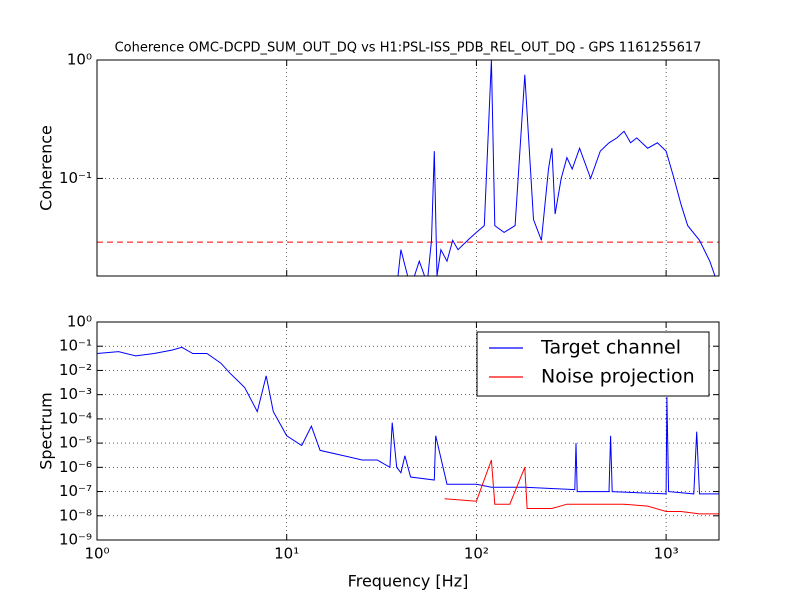 The height and width of the screenshot is (600, 800). What do you see at coordinates (75, 467) in the screenshot?
I see `y-tick-label: 10⁻⁶` at bounding box center [75, 467].